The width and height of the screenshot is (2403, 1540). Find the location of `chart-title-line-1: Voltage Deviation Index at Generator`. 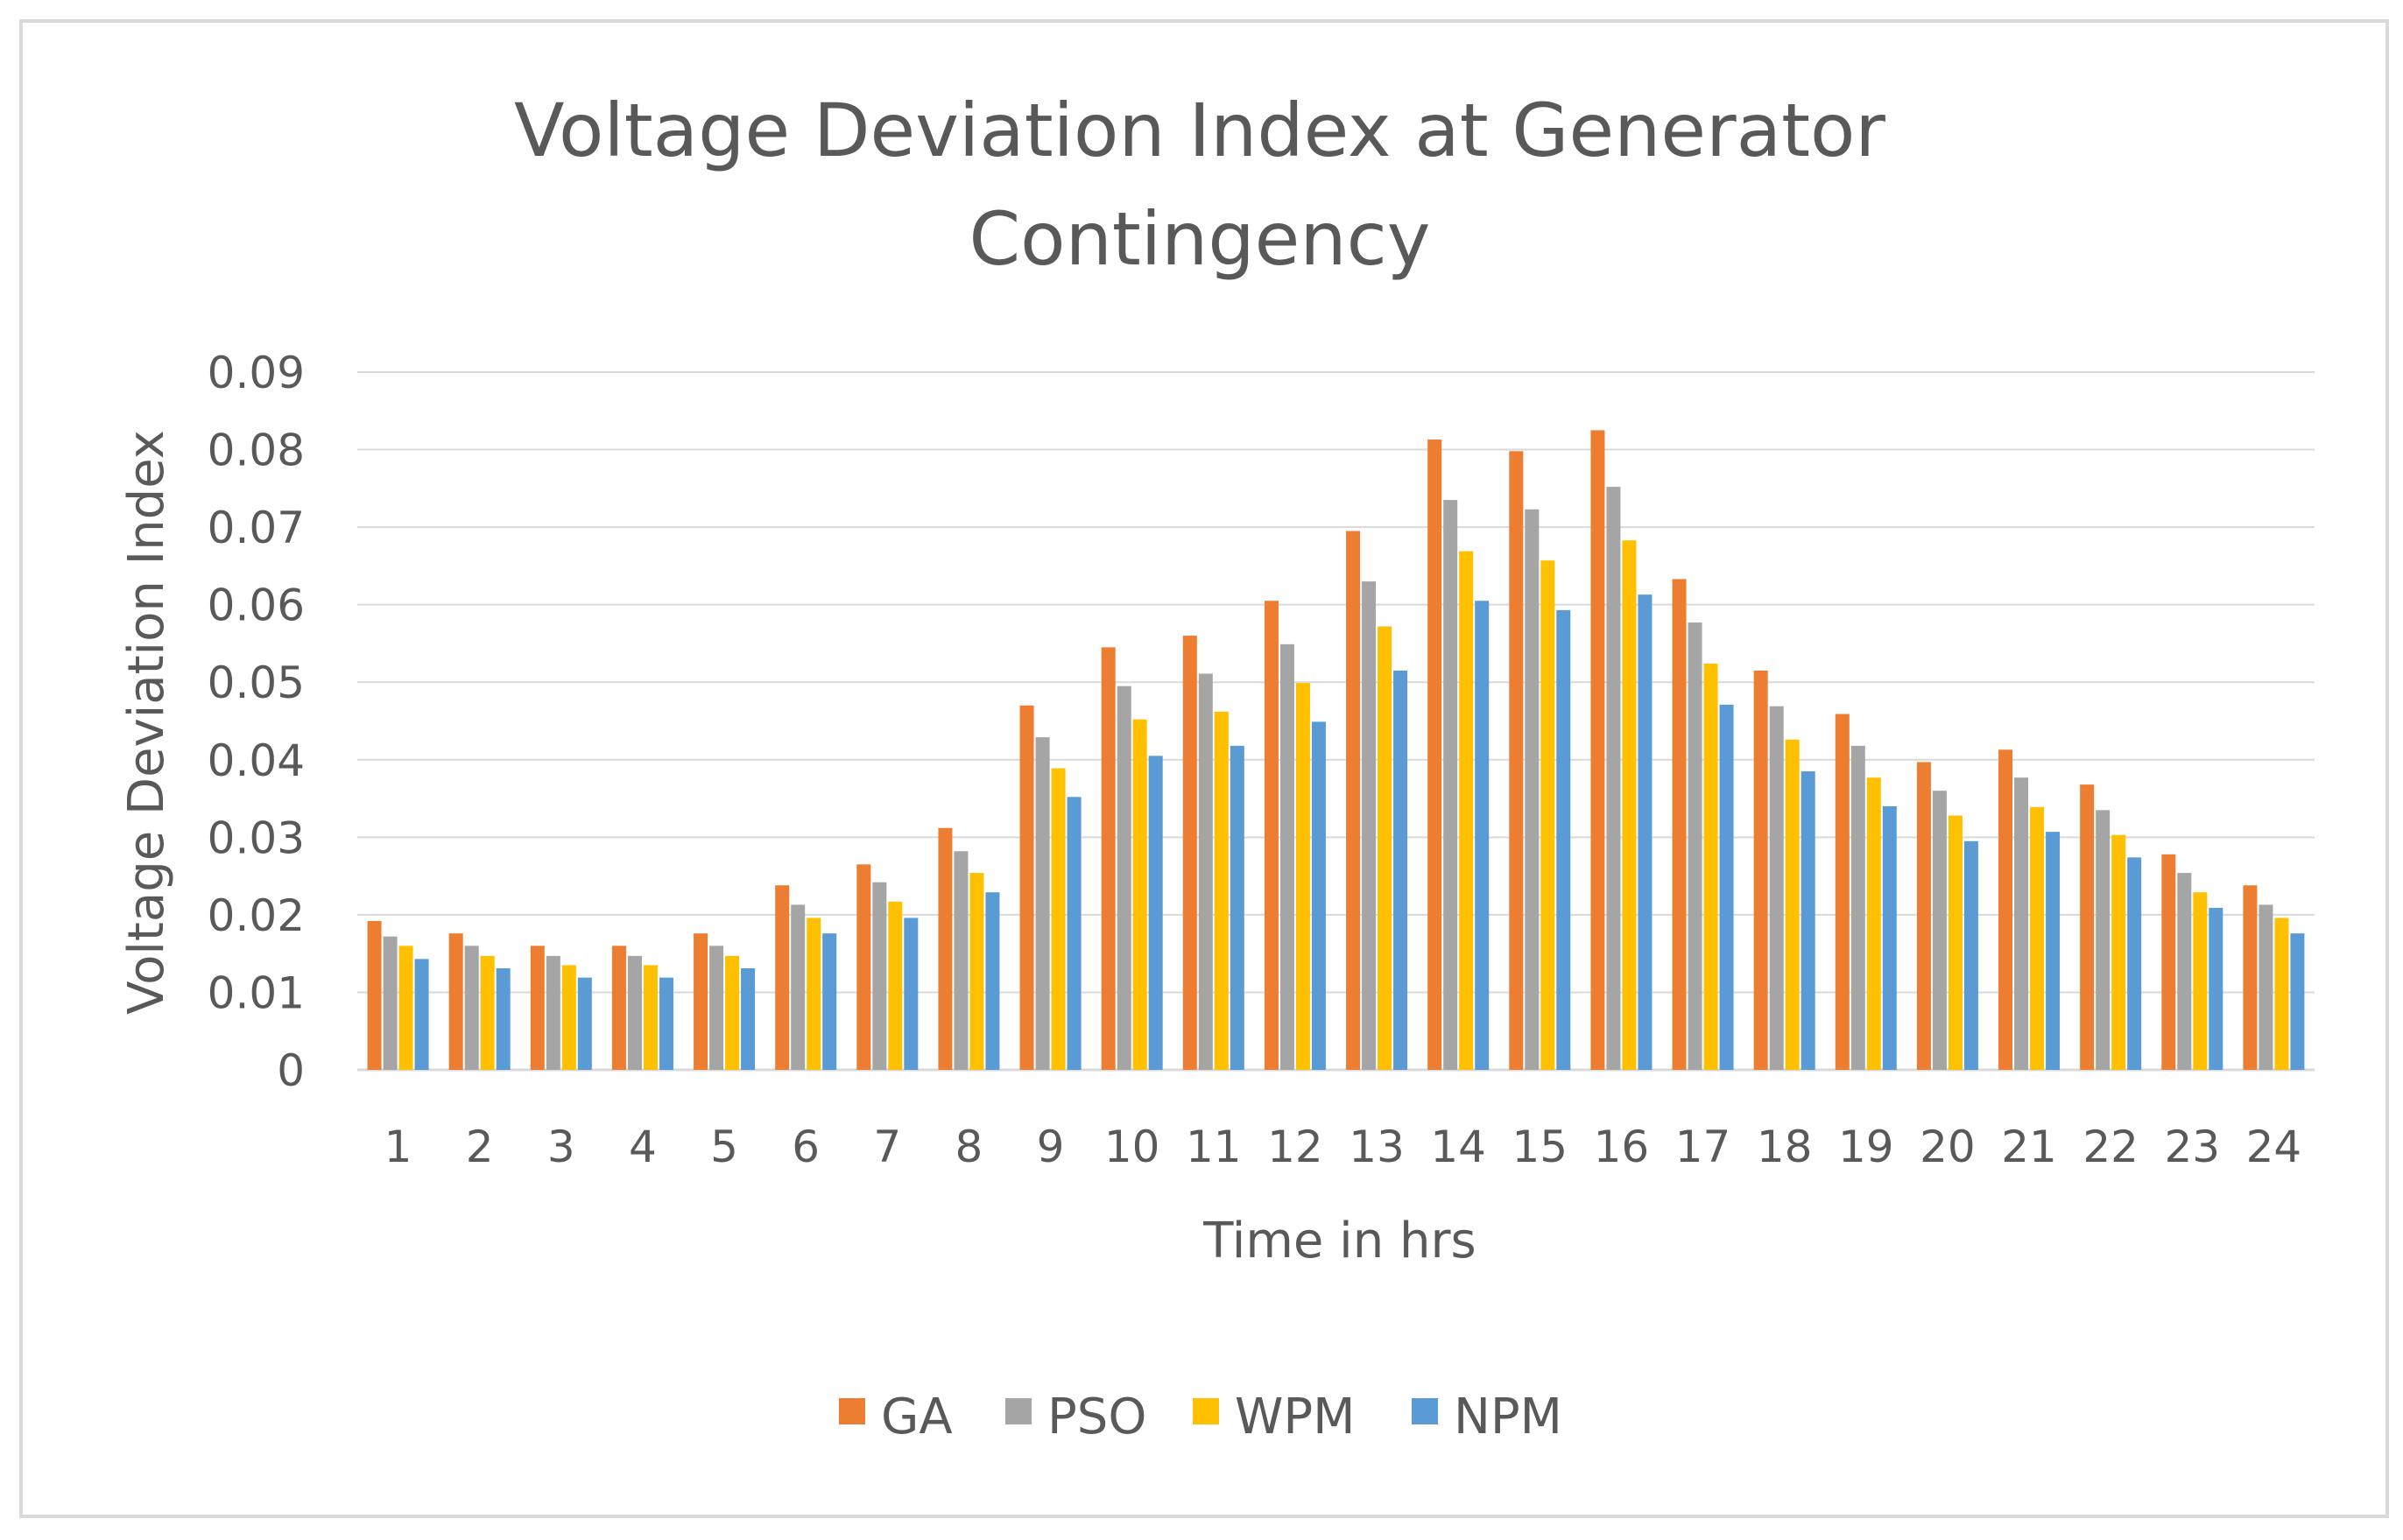

chart-title-line-1: Voltage Deviation Index at Generator is located at coordinates (1199, 131).